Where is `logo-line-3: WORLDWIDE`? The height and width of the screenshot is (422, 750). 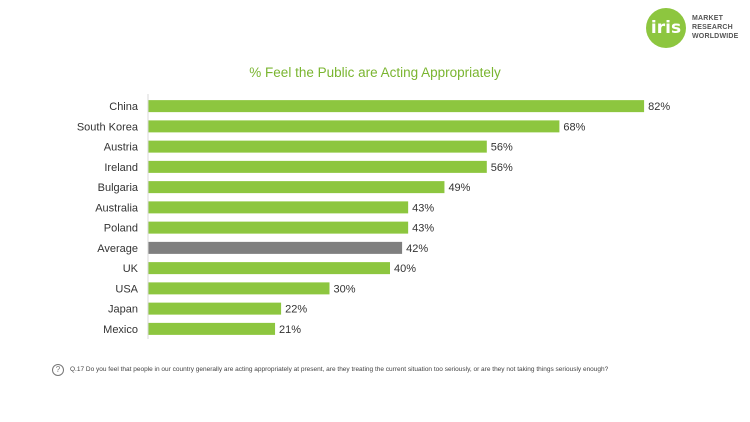
logo-line-3: WORLDWIDE is located at coordinates (715, 36).